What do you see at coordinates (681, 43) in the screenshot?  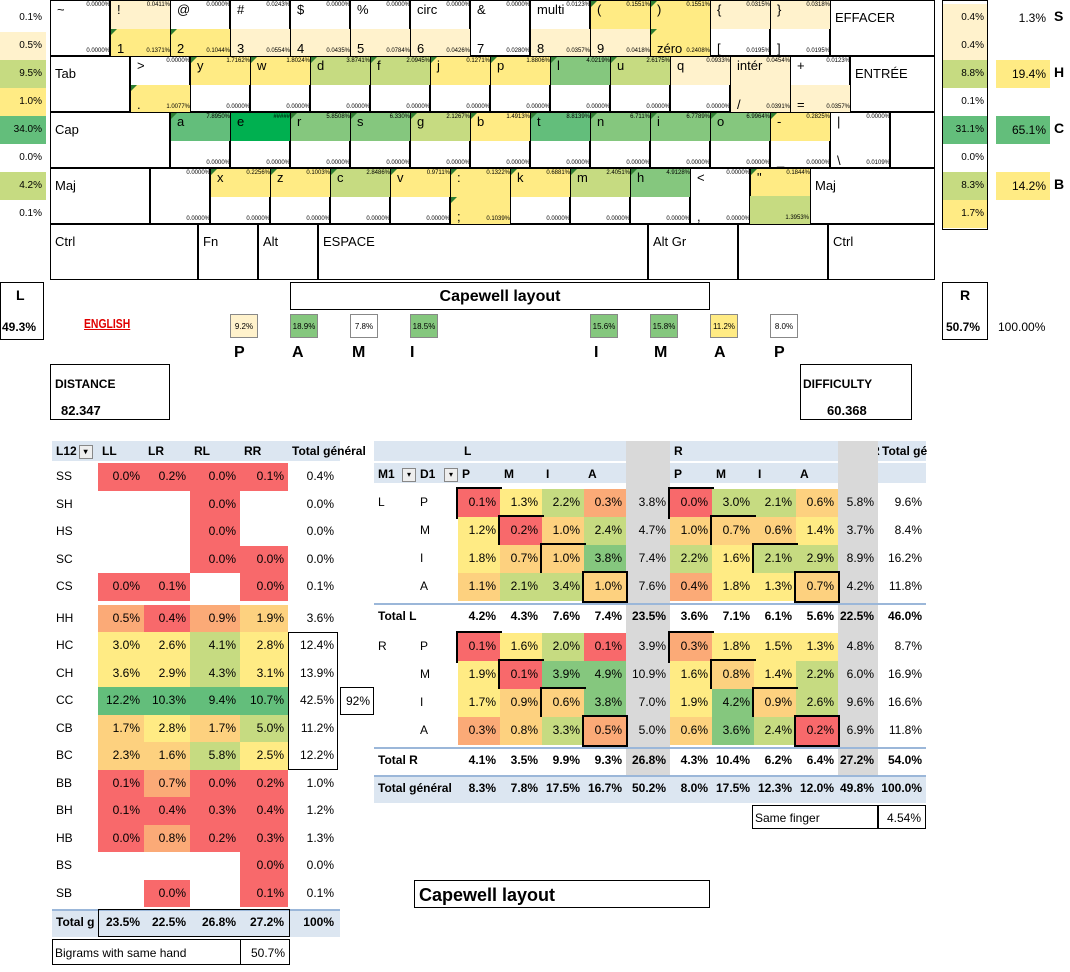 I see `key-half: 0.2408% zéro` at bounding box center [681, 43].